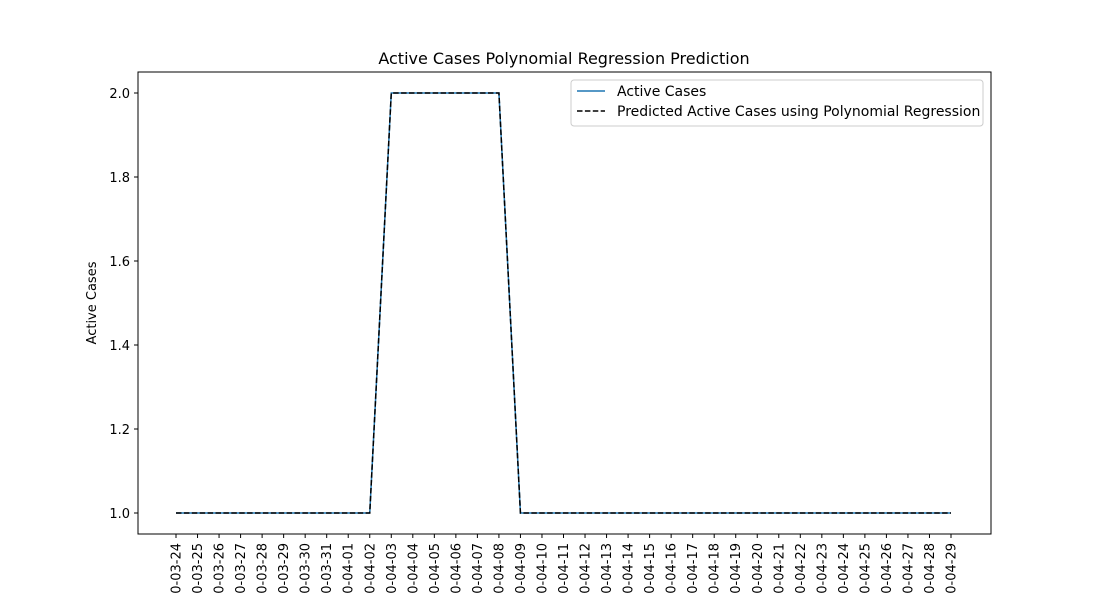  I want to click on y-tick-label: 1.8, so click(119, 178).